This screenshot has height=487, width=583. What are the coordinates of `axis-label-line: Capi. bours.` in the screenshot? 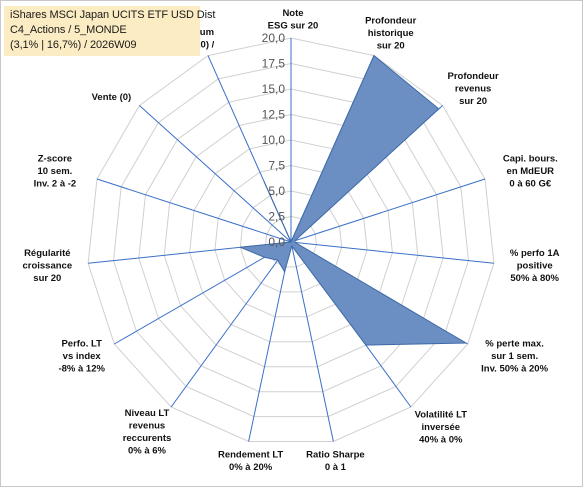 It's located at (530, 159).